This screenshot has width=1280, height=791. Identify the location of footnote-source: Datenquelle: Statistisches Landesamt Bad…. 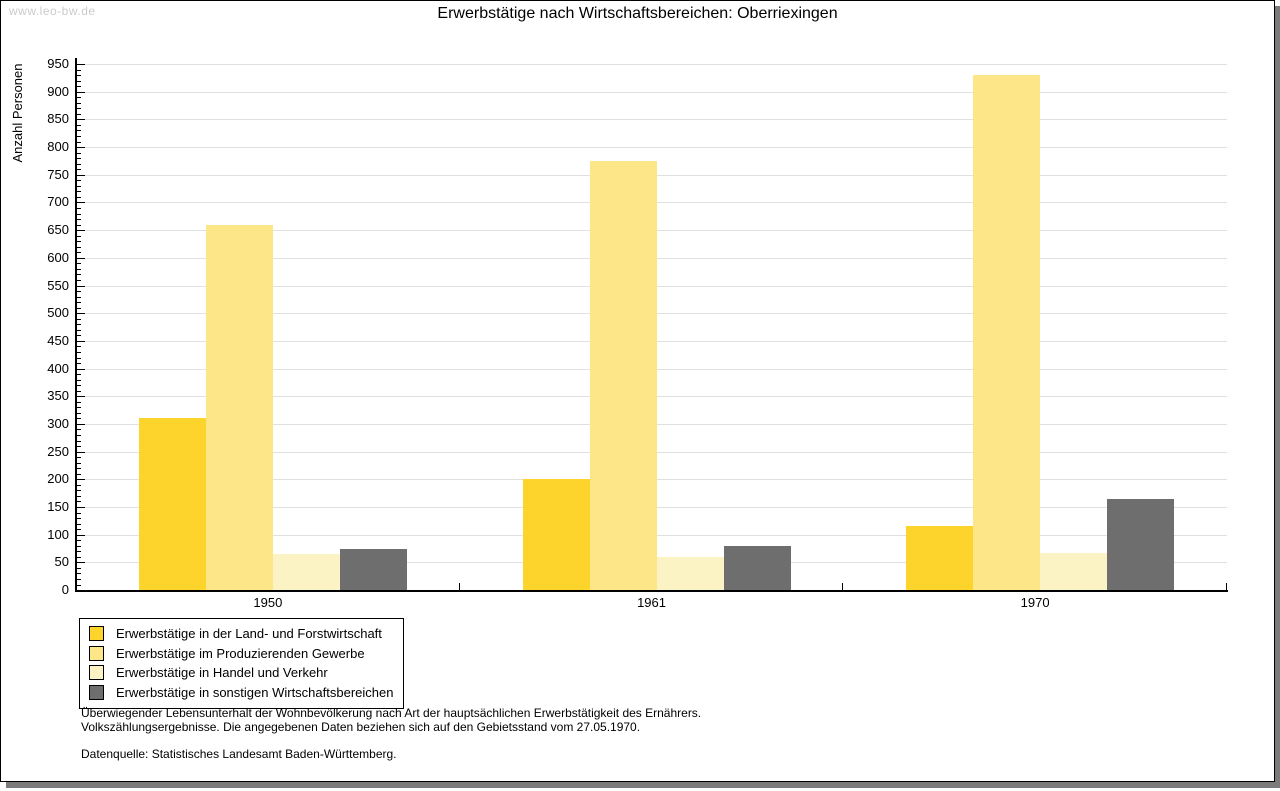
(239, 754).